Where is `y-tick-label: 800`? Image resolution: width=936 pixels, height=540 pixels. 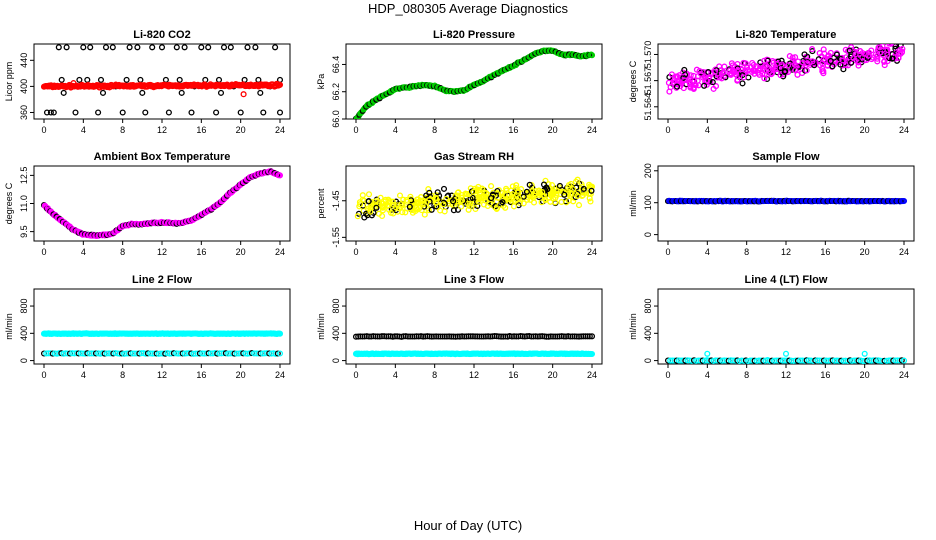 y-tick-label: 800 is located at coordinates (24, 306).